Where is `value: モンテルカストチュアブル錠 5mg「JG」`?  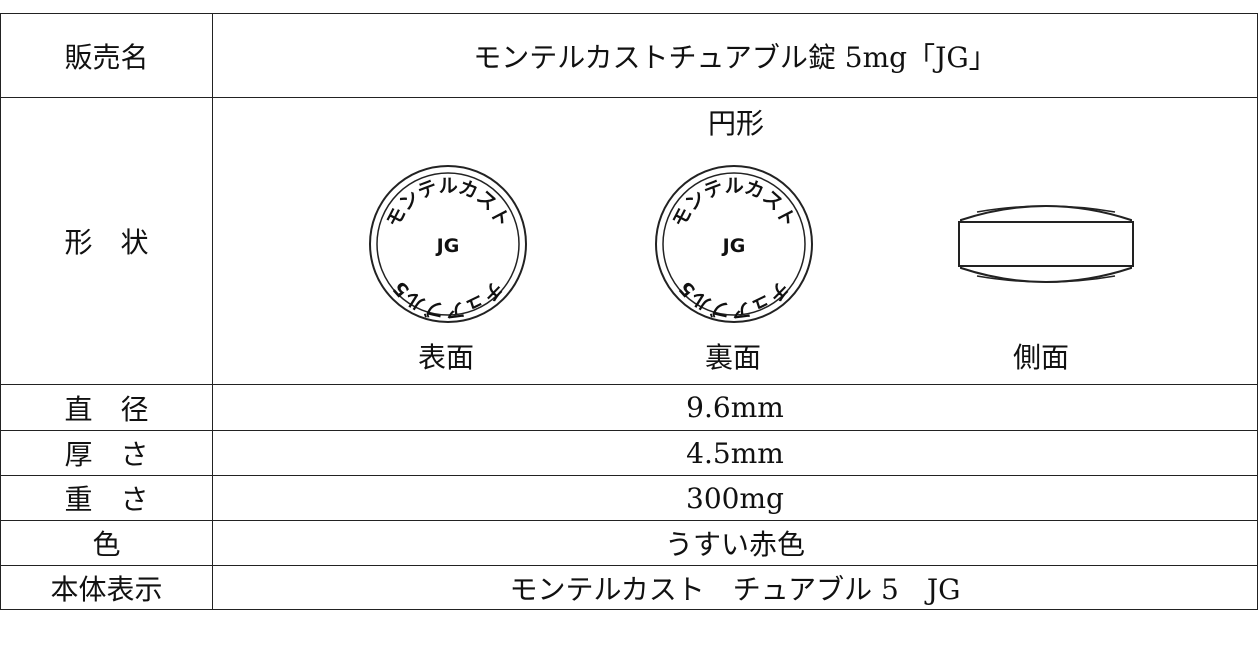
value: モンテルカストチュアブル錠 5mg「JG」 is located at coordinates (735, 55).